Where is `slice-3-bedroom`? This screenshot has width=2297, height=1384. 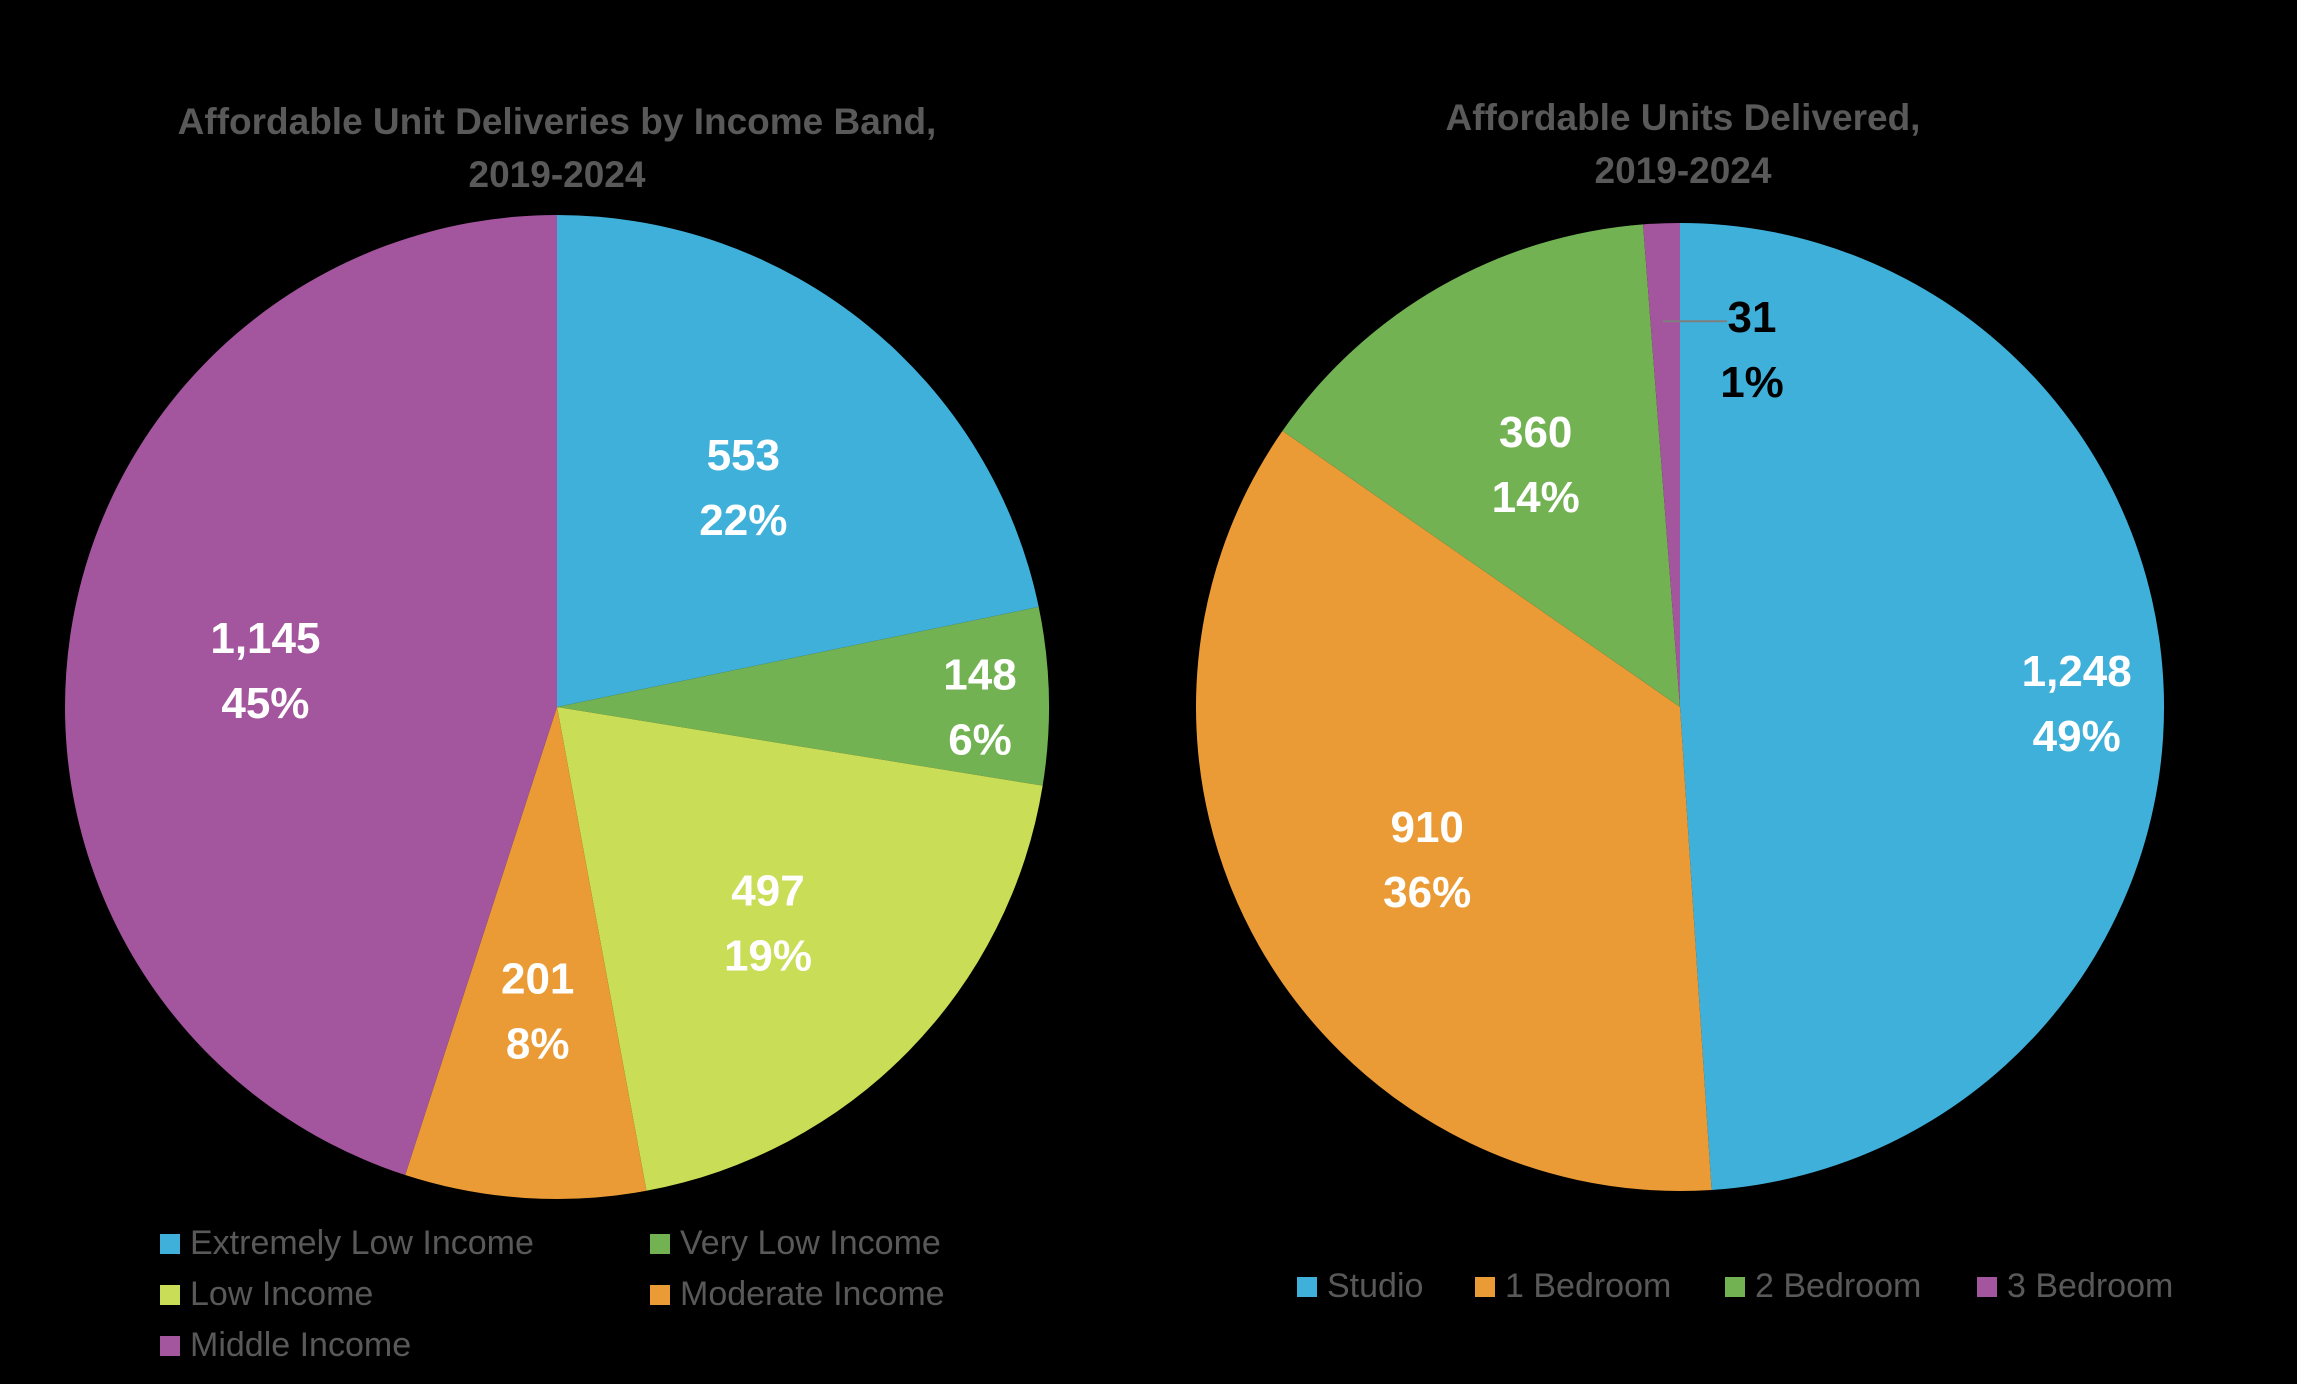 slice-3-bedroom is located at coordinates (1661, 465).